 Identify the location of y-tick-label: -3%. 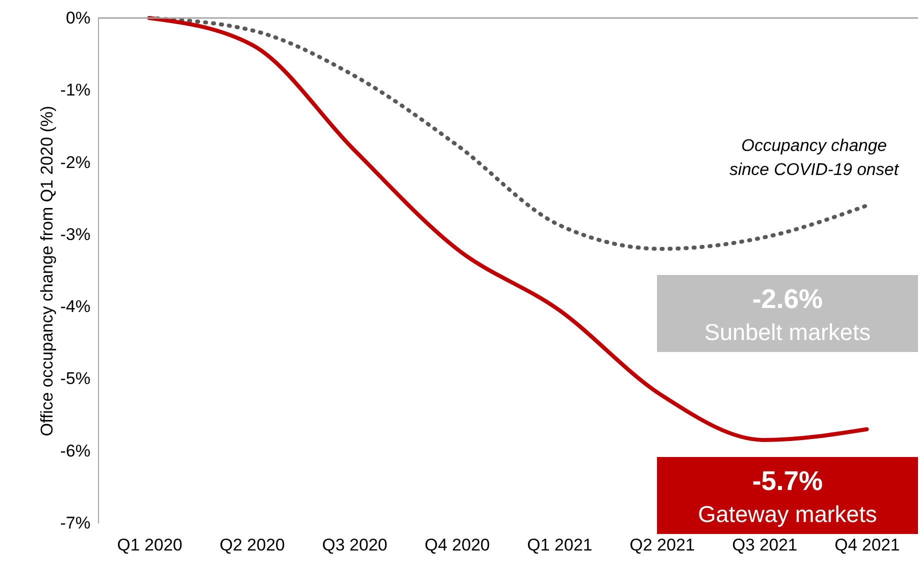
(75, 234).